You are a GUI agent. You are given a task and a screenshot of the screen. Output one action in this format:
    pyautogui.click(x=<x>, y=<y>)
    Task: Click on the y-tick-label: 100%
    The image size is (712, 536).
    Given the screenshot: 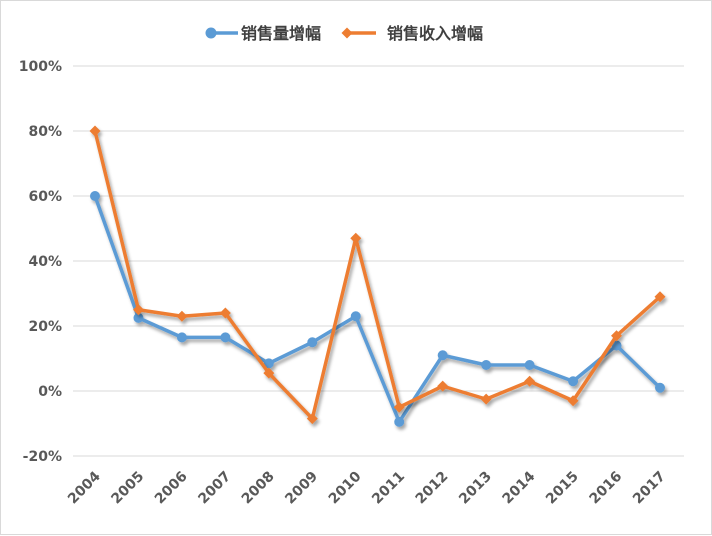 What is the action you would take?
    pyautogui.click(x=40, y=67)
    